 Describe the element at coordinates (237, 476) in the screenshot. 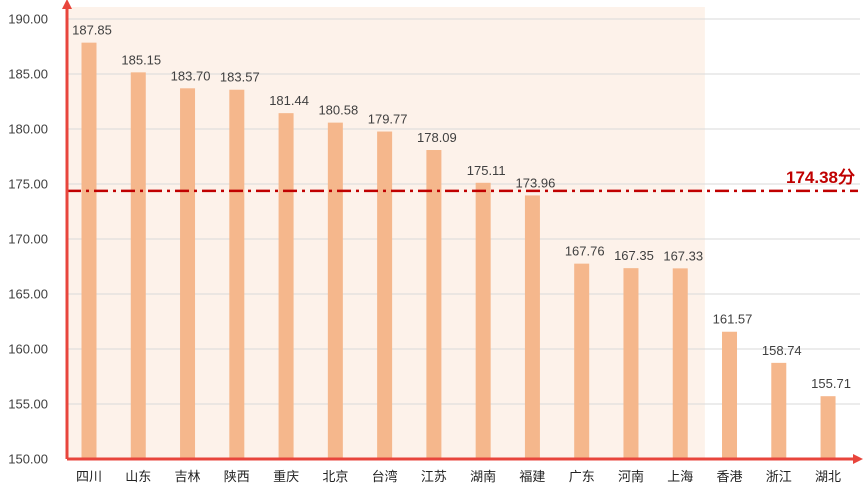

I see `x-tick-label: 陕西` at that location.